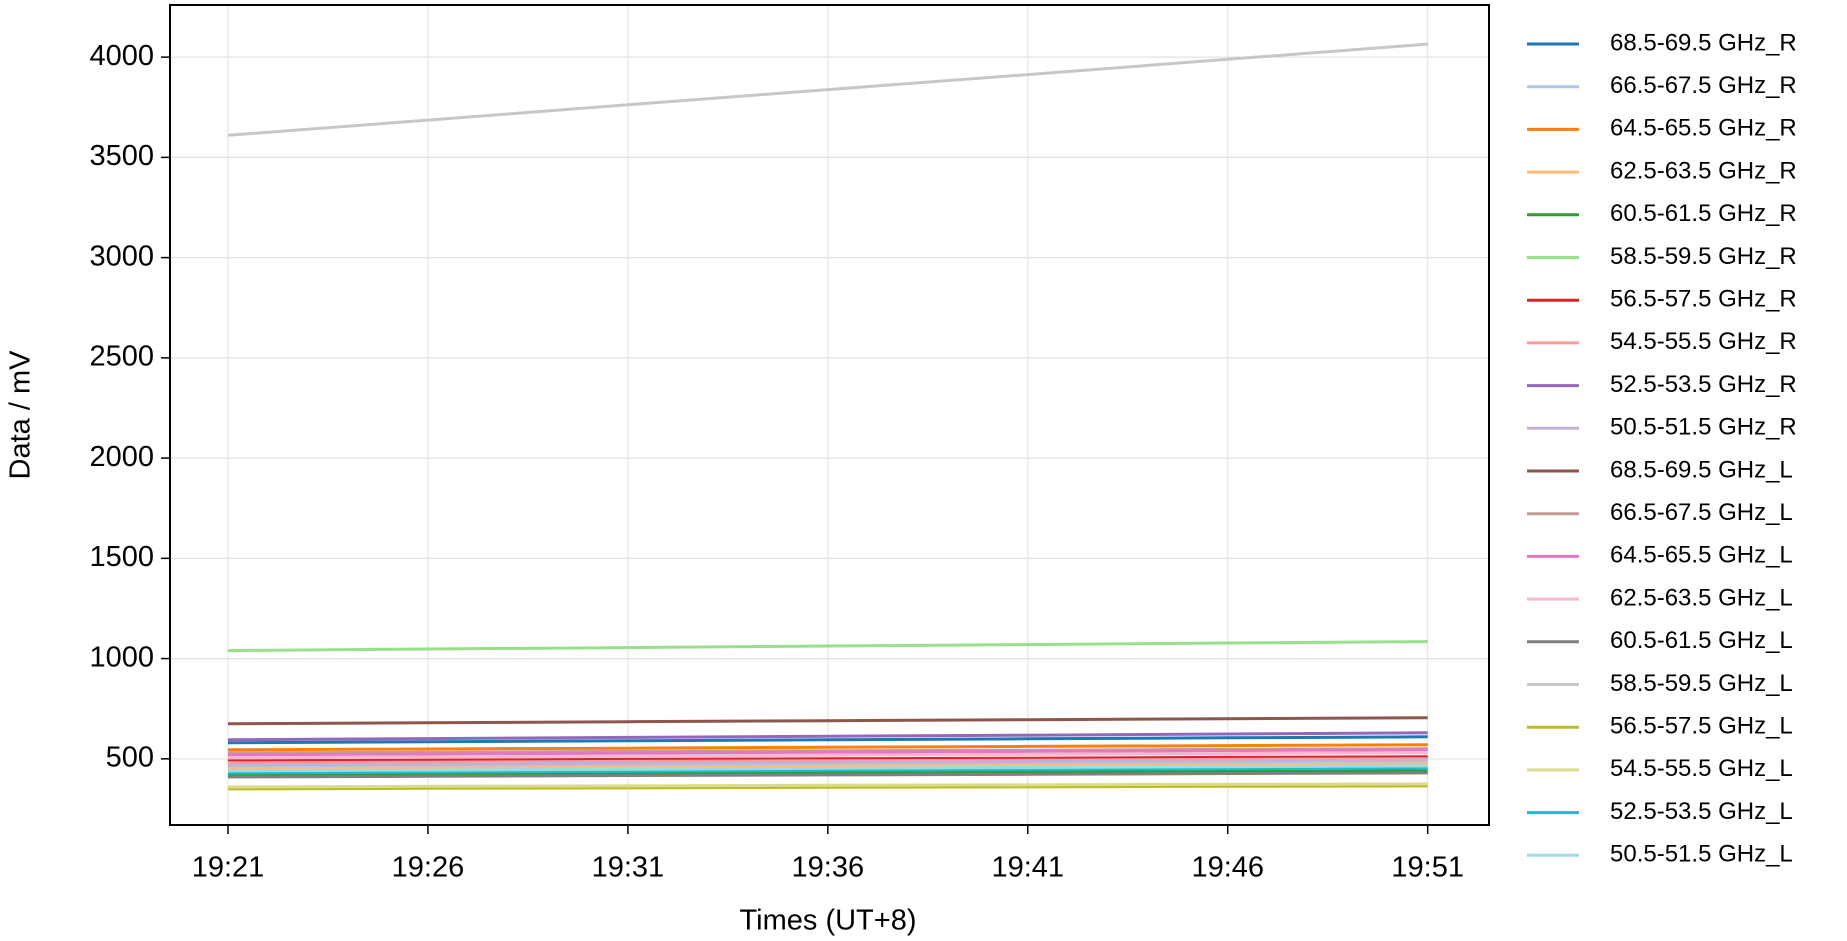 This screenshot has width=1847, height=941. Describe the element at coordinates (1701, 512) in the screenshot. I see `legend-label: 66.5-67.5 GHz_L` at that location.